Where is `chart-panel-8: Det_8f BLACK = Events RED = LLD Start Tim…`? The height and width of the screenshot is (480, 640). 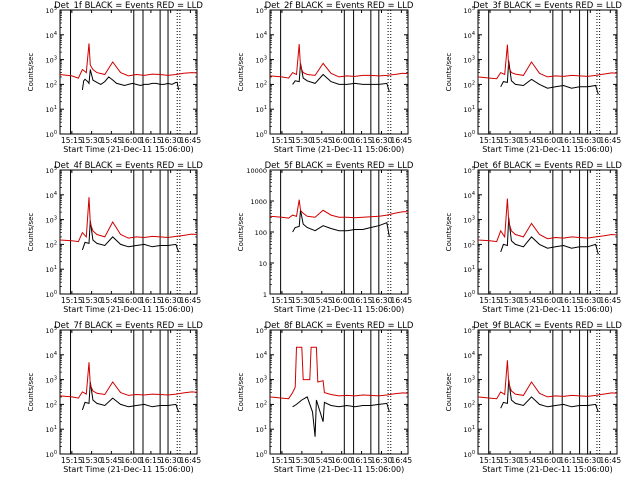 chart-panel-8: Det_8f BLACK = Events RED = LLD Start Tim… is located at coordinates (325, 397).